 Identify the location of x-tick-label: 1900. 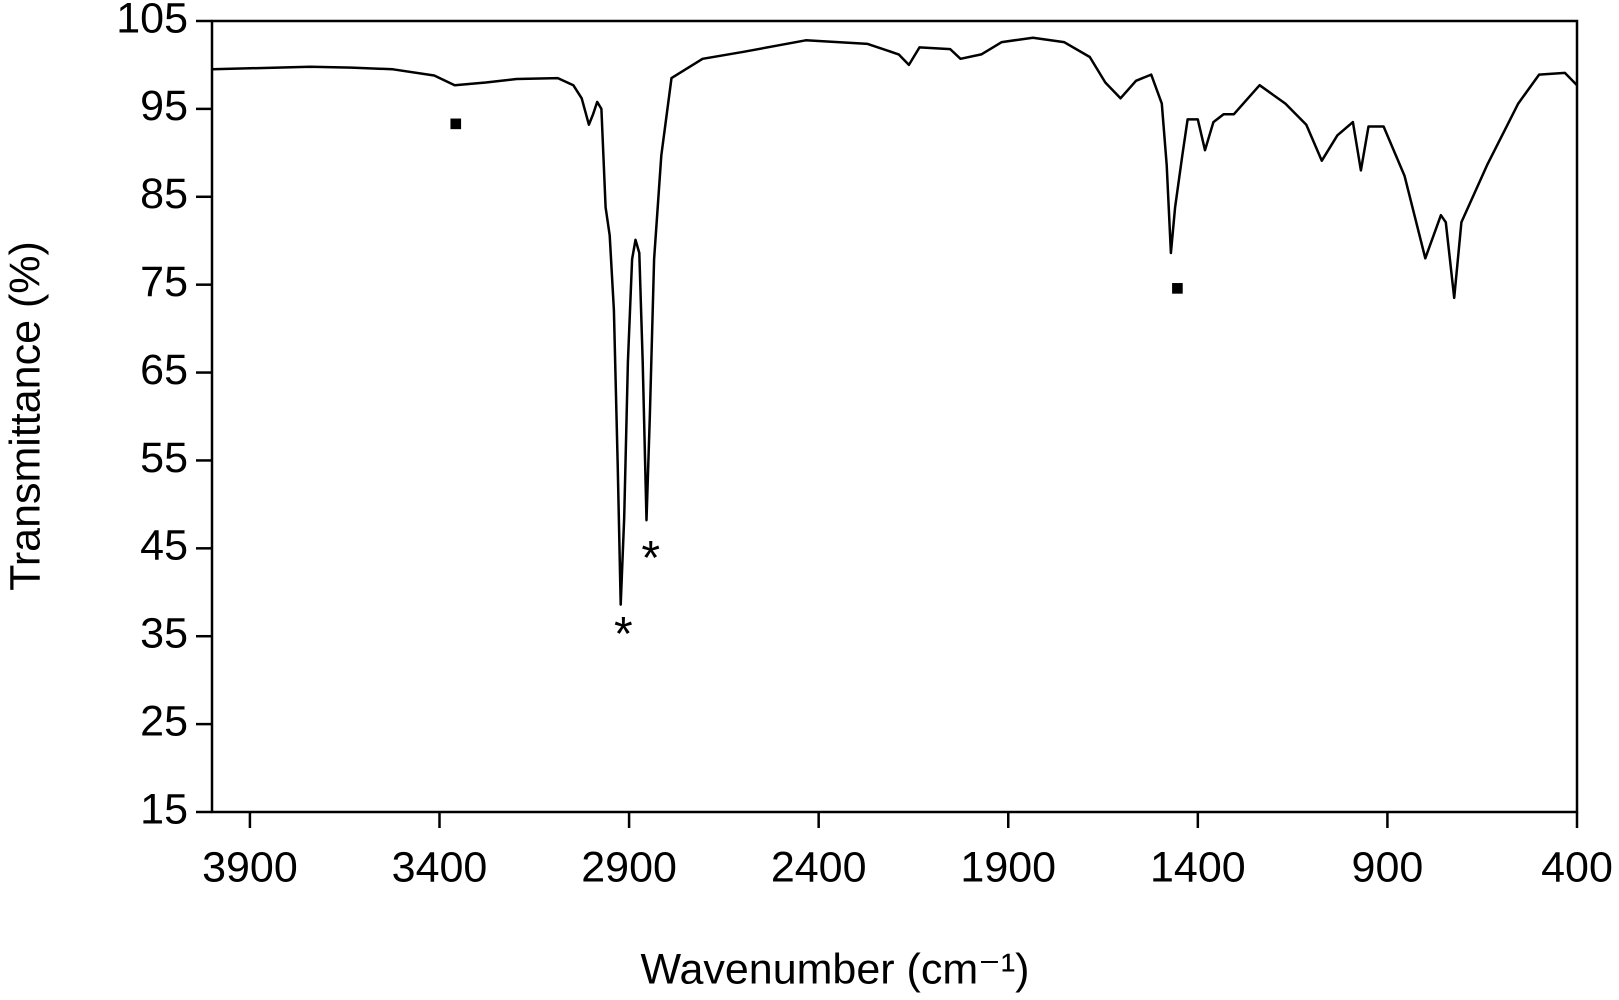
(1008, 867).